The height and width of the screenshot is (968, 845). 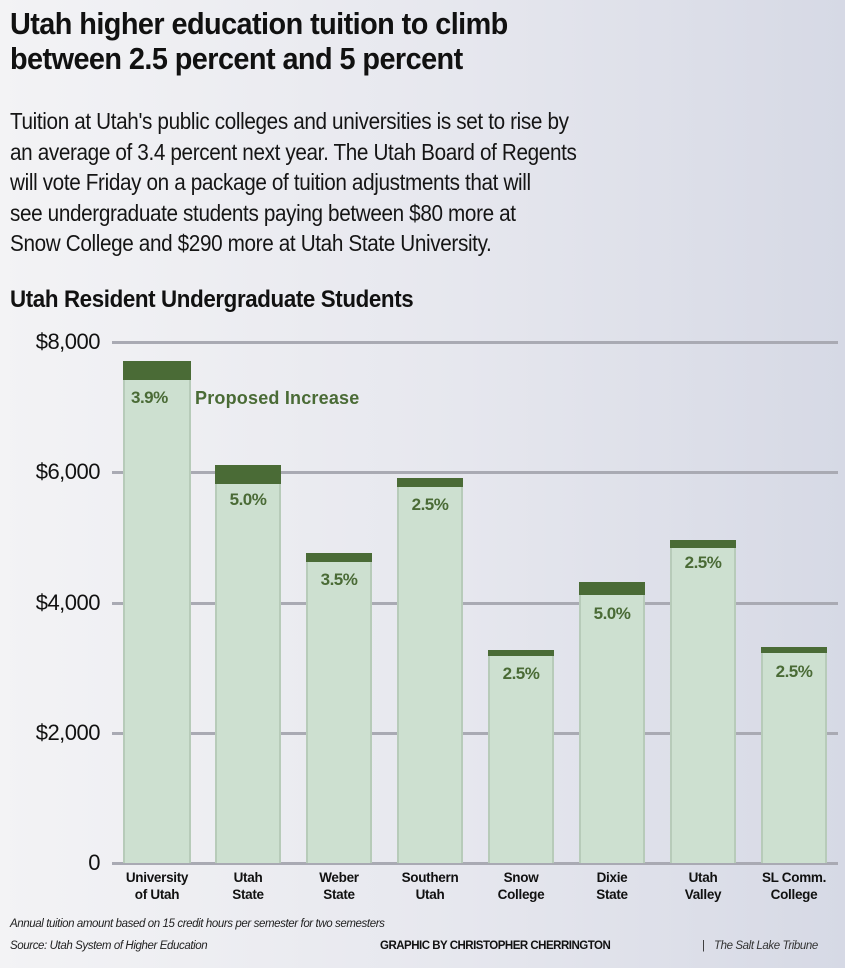 I want to click on bar-sl-comm-college: 2.5%, so click(x=794, y=755).